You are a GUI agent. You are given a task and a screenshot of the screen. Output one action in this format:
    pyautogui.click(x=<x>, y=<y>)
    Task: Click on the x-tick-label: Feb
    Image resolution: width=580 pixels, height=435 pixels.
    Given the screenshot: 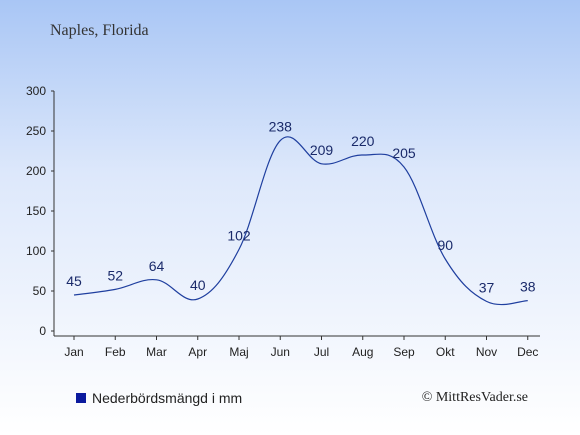 What is the action you would take?
    pyautogui.click(x=115, y=352)
    